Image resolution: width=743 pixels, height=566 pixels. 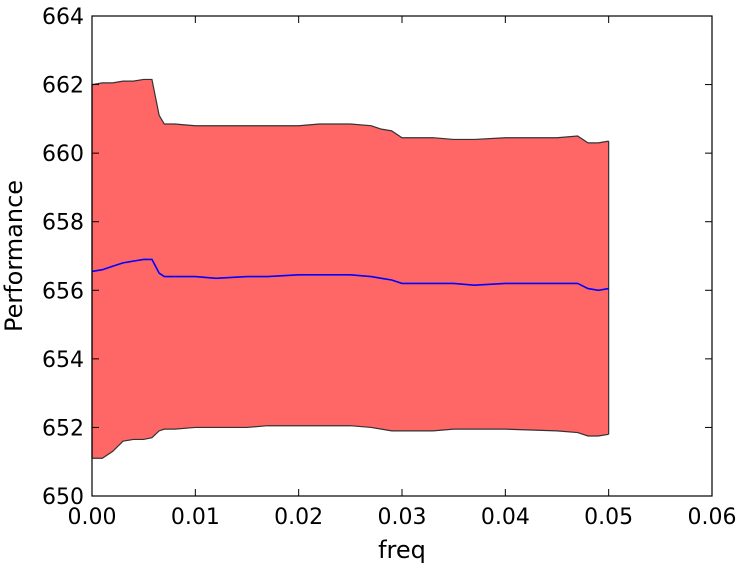 What do you see at coordinates (14, 256) in the screenshot?
I see `y-axis-label: Performance` at bounding box center [14, 256].